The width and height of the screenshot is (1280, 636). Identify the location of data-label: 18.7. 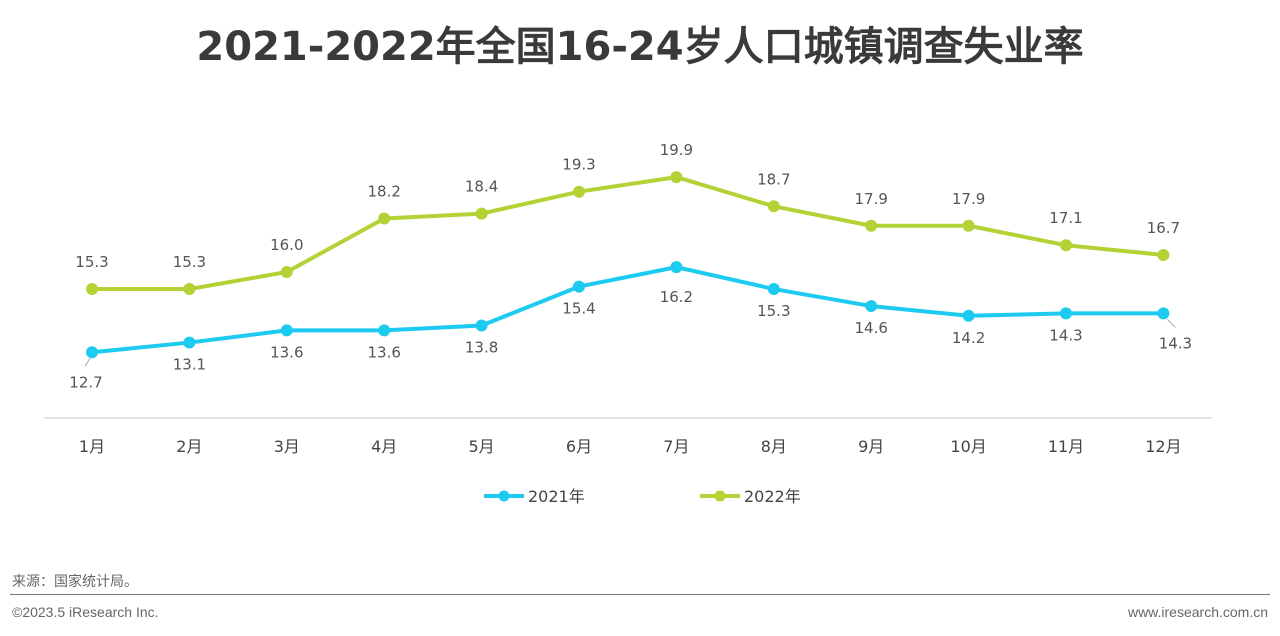
(773, 179).